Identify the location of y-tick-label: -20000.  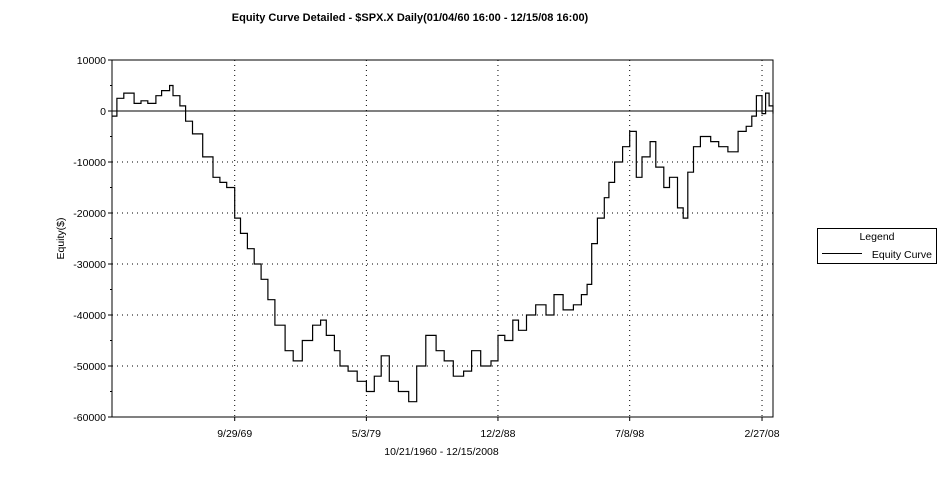
(89, 214).